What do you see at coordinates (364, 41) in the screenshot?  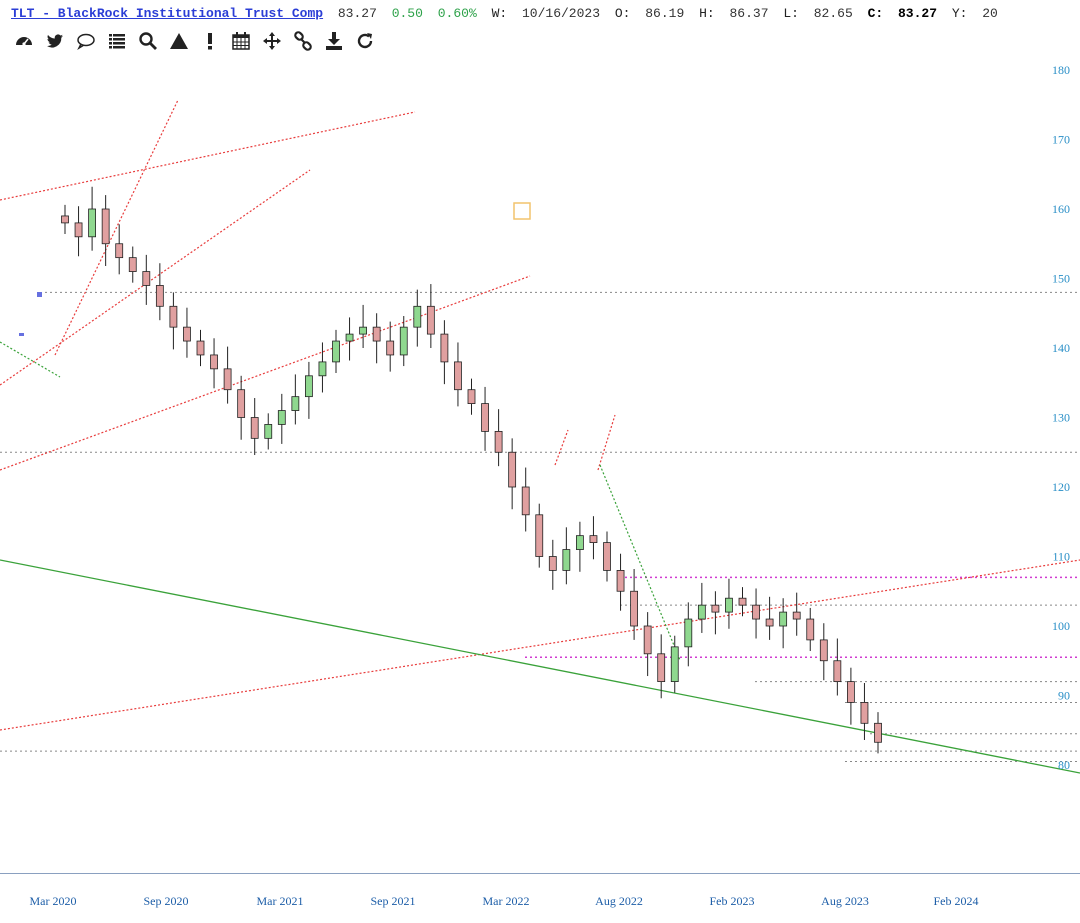 I see `refresh-icon` at bounding box center [364, 41].